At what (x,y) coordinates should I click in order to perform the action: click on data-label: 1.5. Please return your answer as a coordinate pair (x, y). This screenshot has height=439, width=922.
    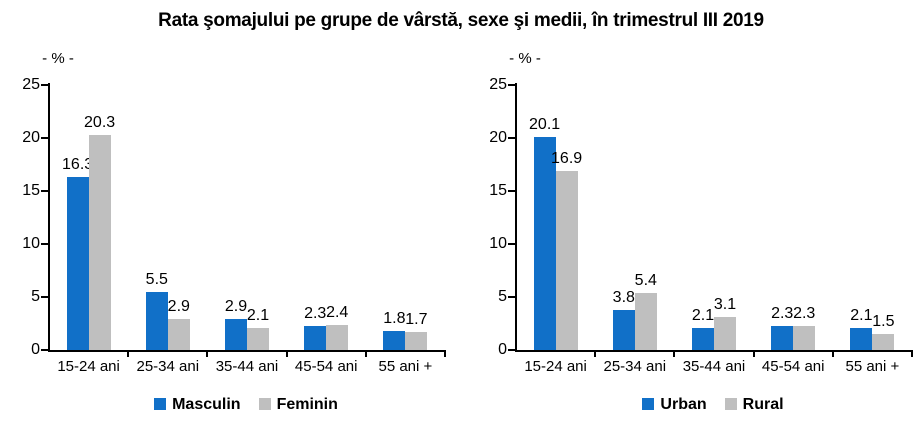
    Looking at the image, I should click on (883, 322).